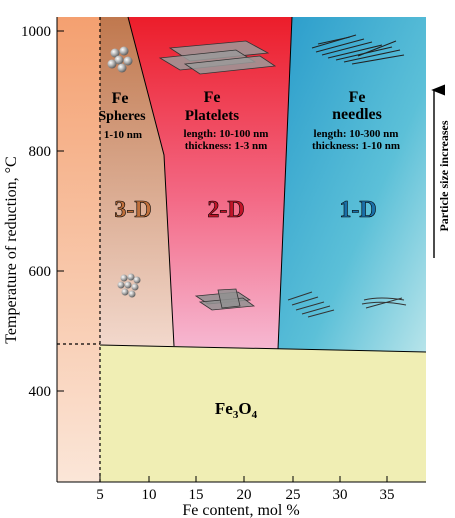 The width and height of the screenshot is (455, 518). I want to click on platelets-dimension-label: 2-D, so click(225, 210).